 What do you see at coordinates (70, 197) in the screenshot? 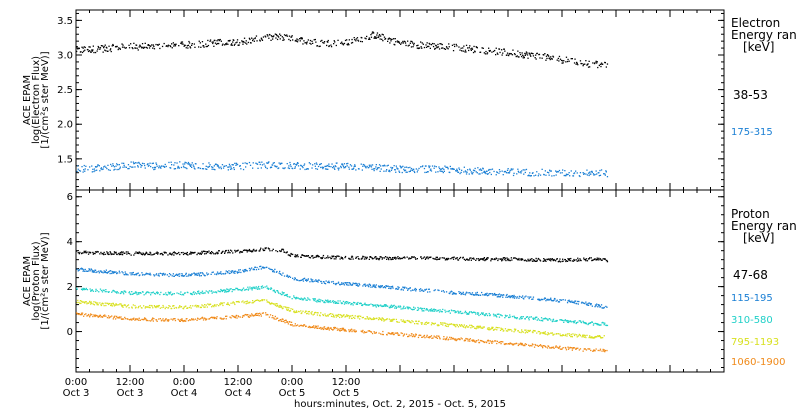
I see `y-tick-label: 6` at bounding box center [70, 197].